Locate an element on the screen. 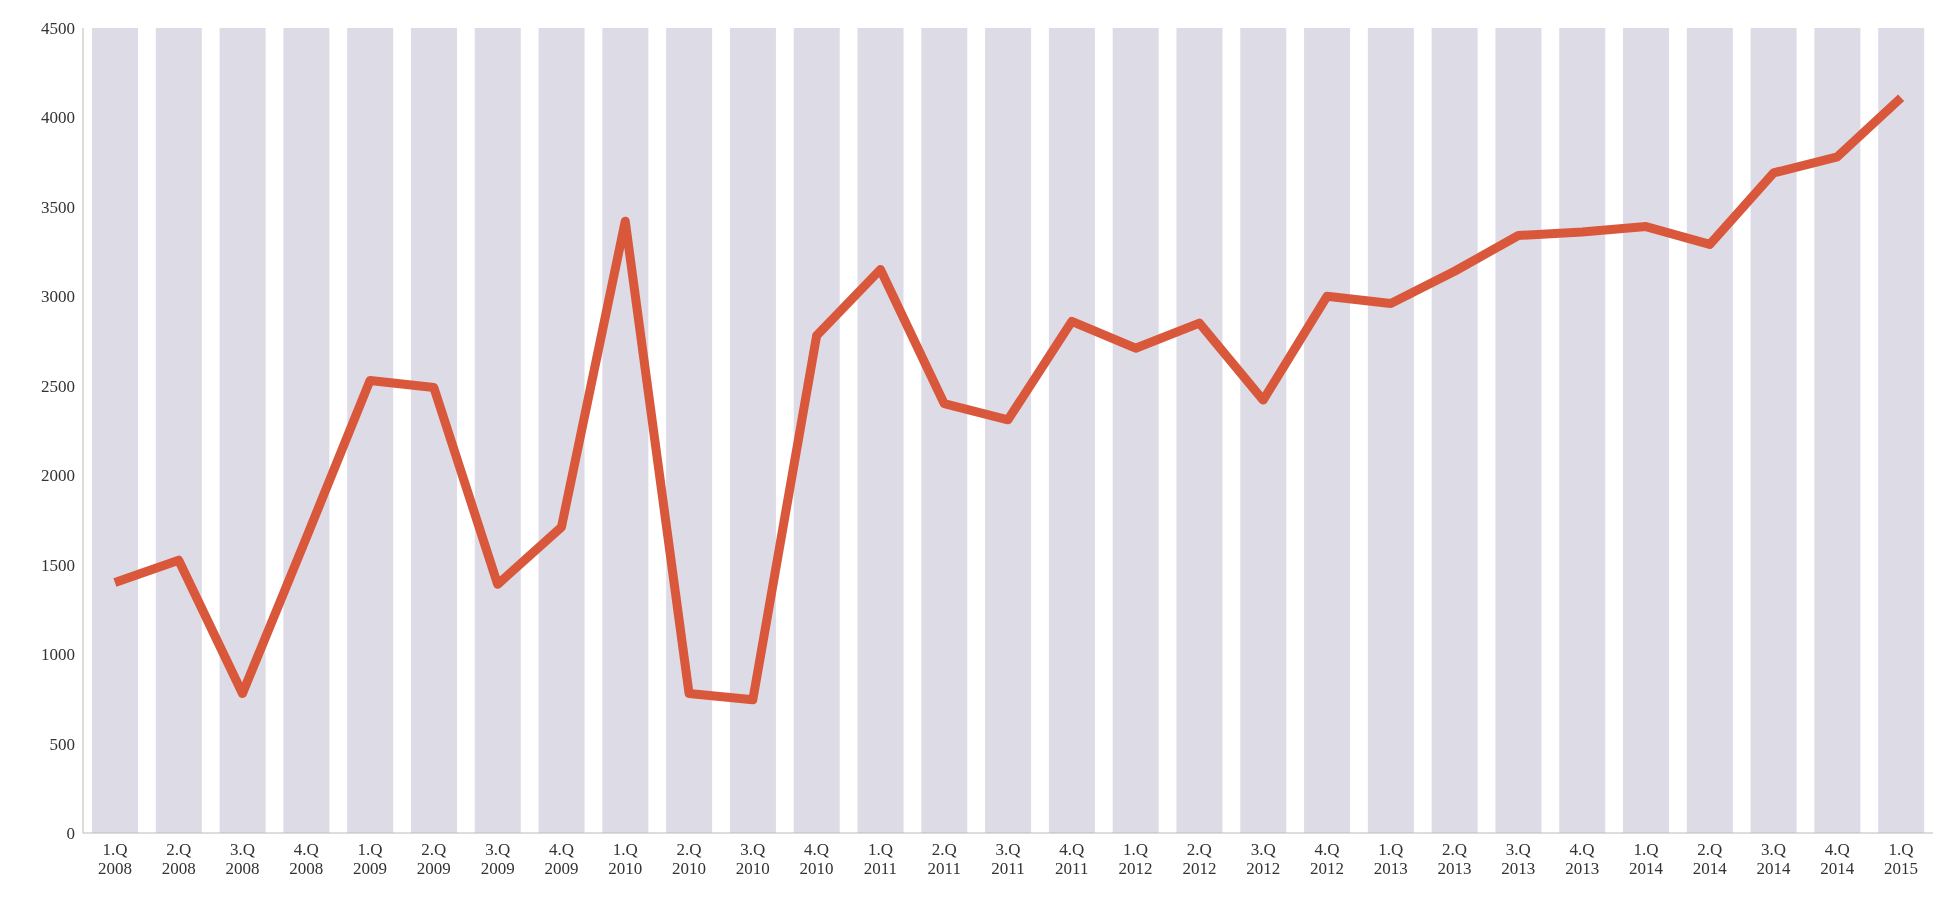 Image resolution: width=1957 pixels, height=915 pixels. x-tick-label: 3.Q 2010 is located at coordinates (752, 859).